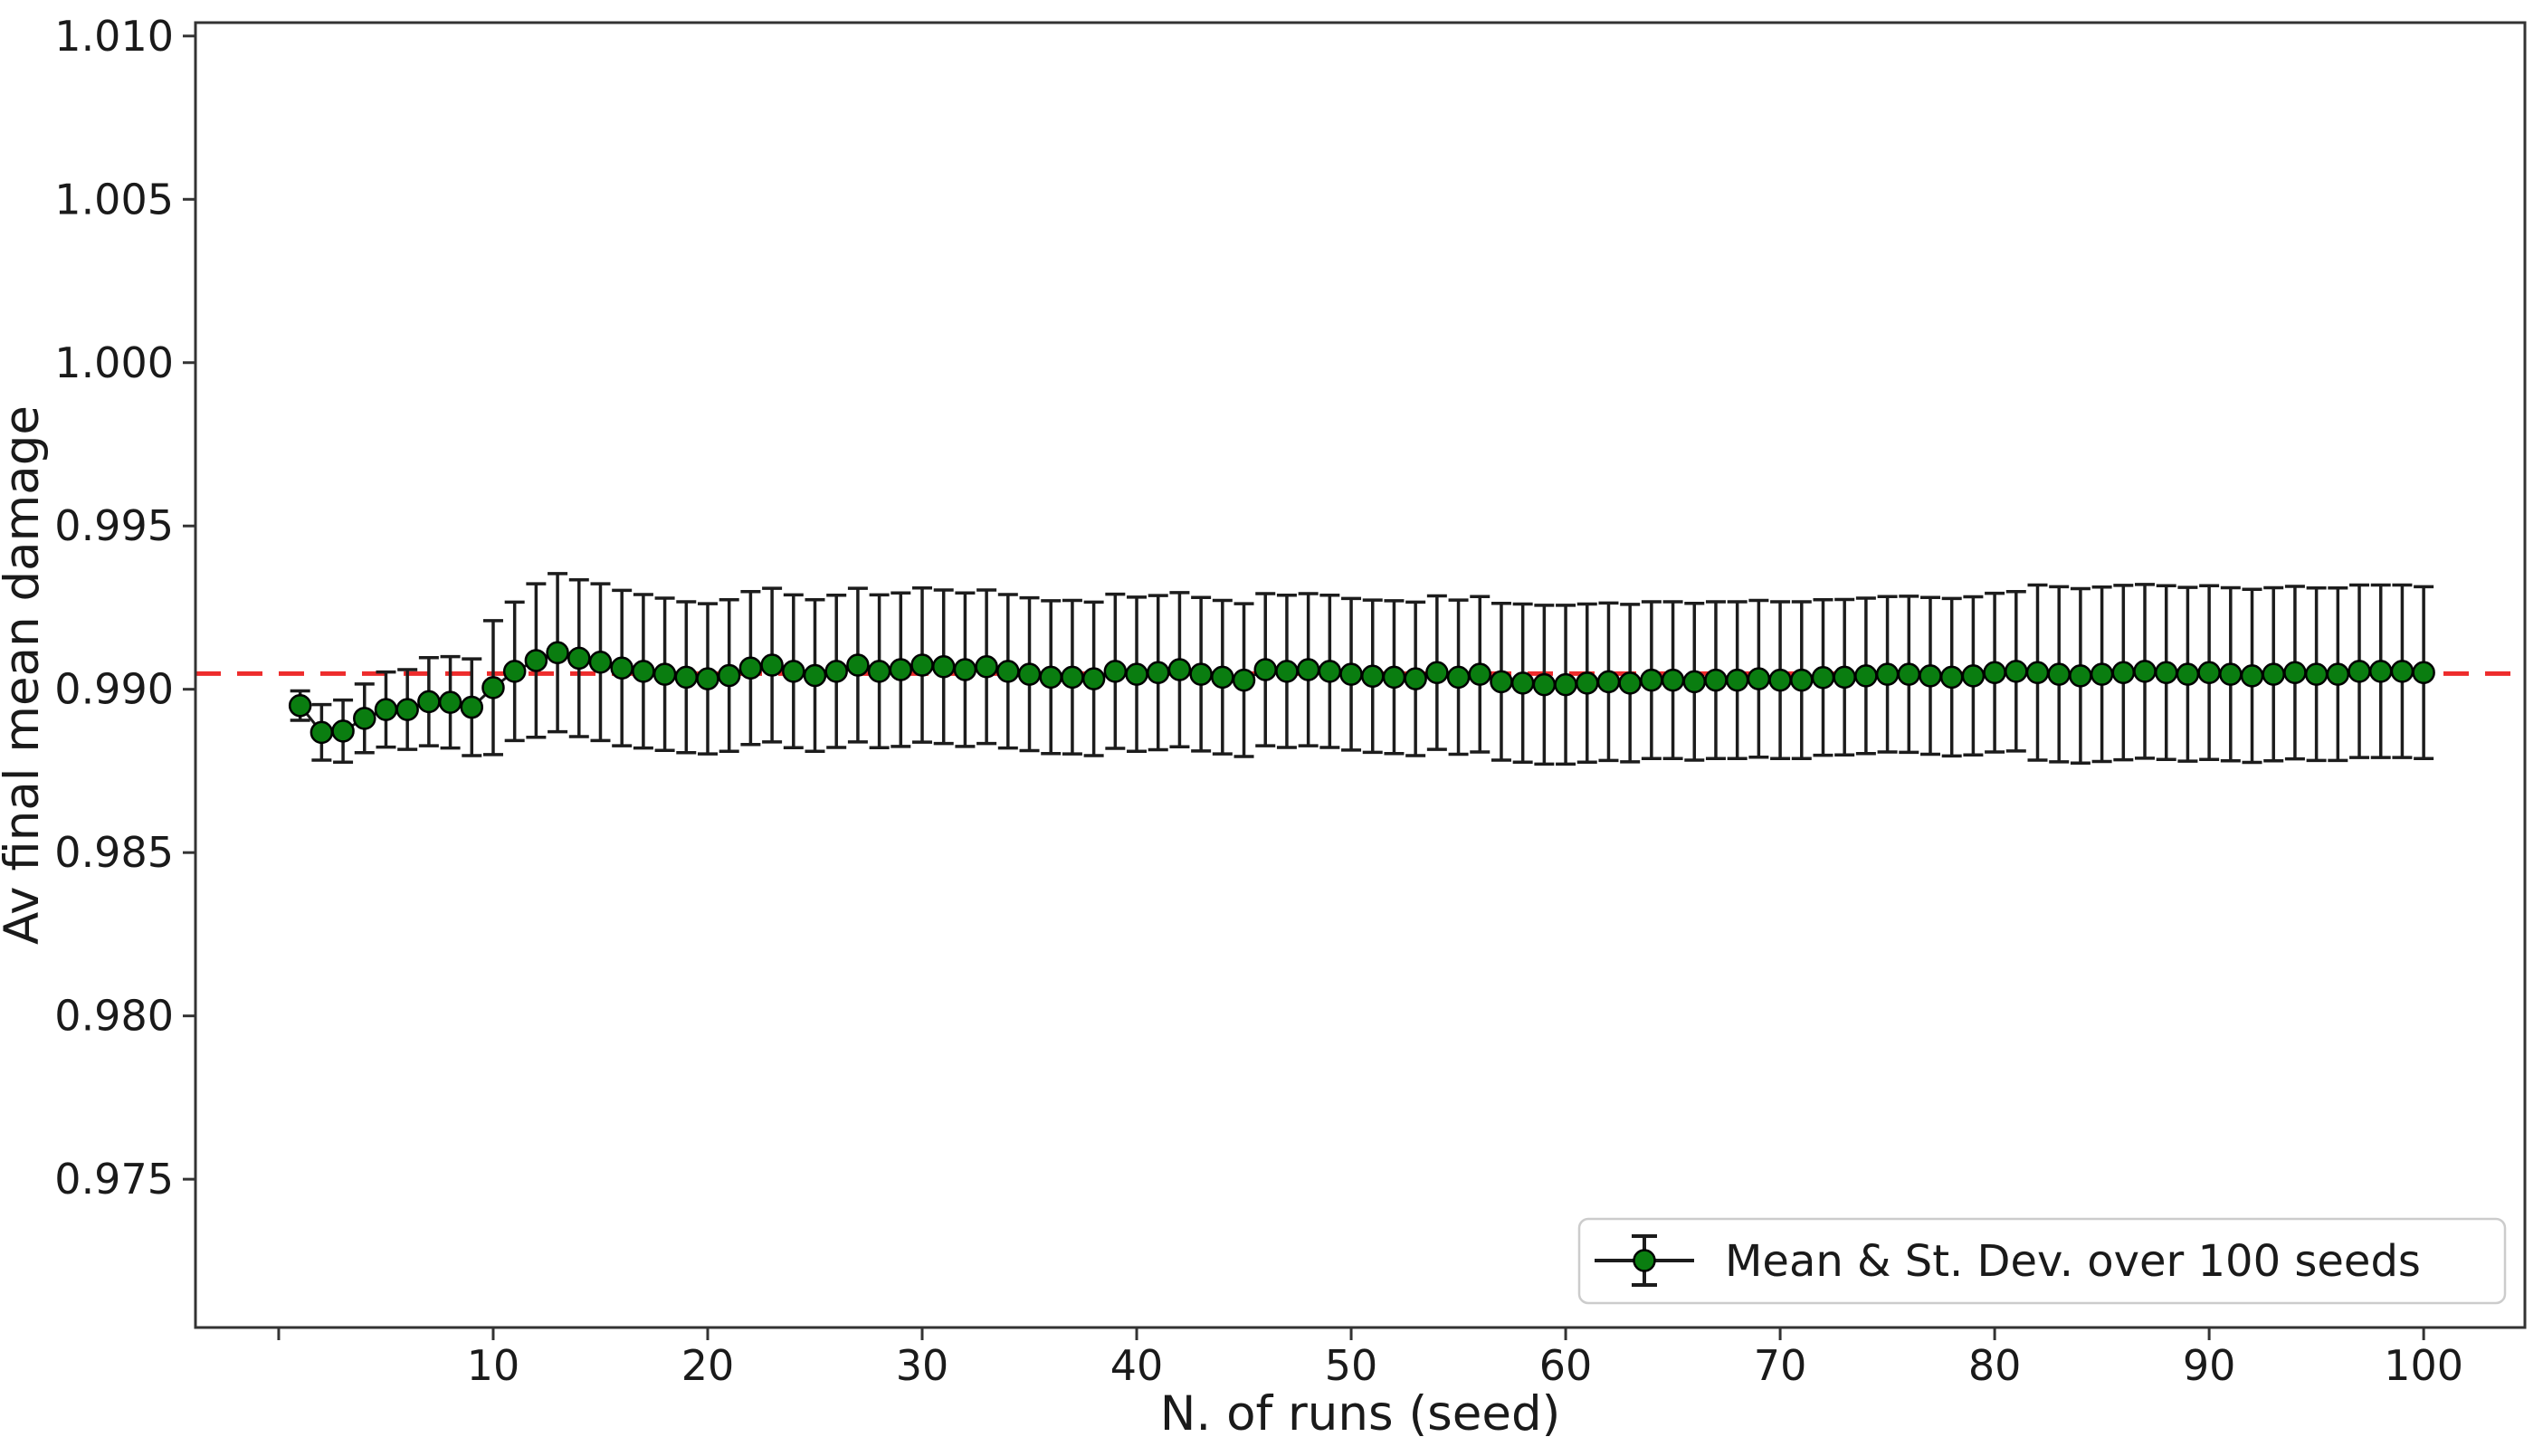 The image size is (2543, 1456). I want to click on legend-box, so click(2042, 1261).